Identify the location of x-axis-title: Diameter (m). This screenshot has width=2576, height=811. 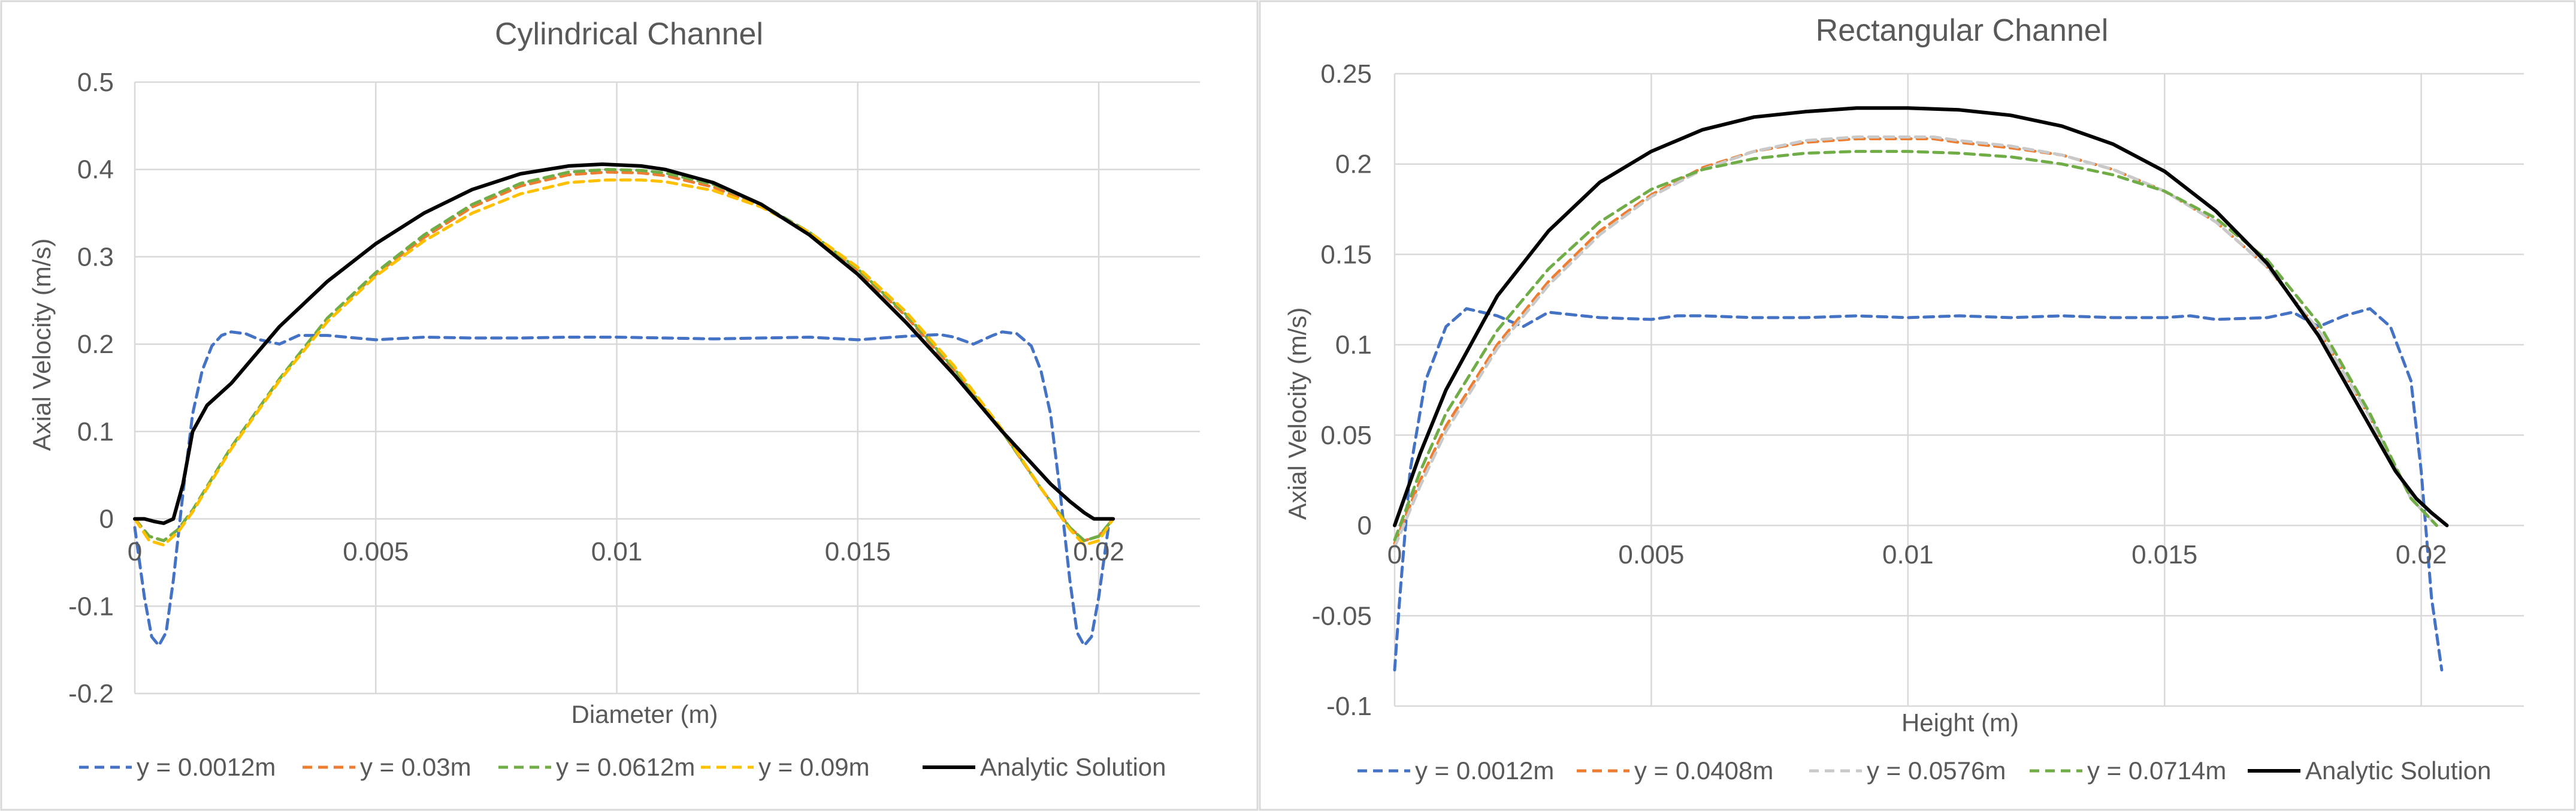
(644, 714).